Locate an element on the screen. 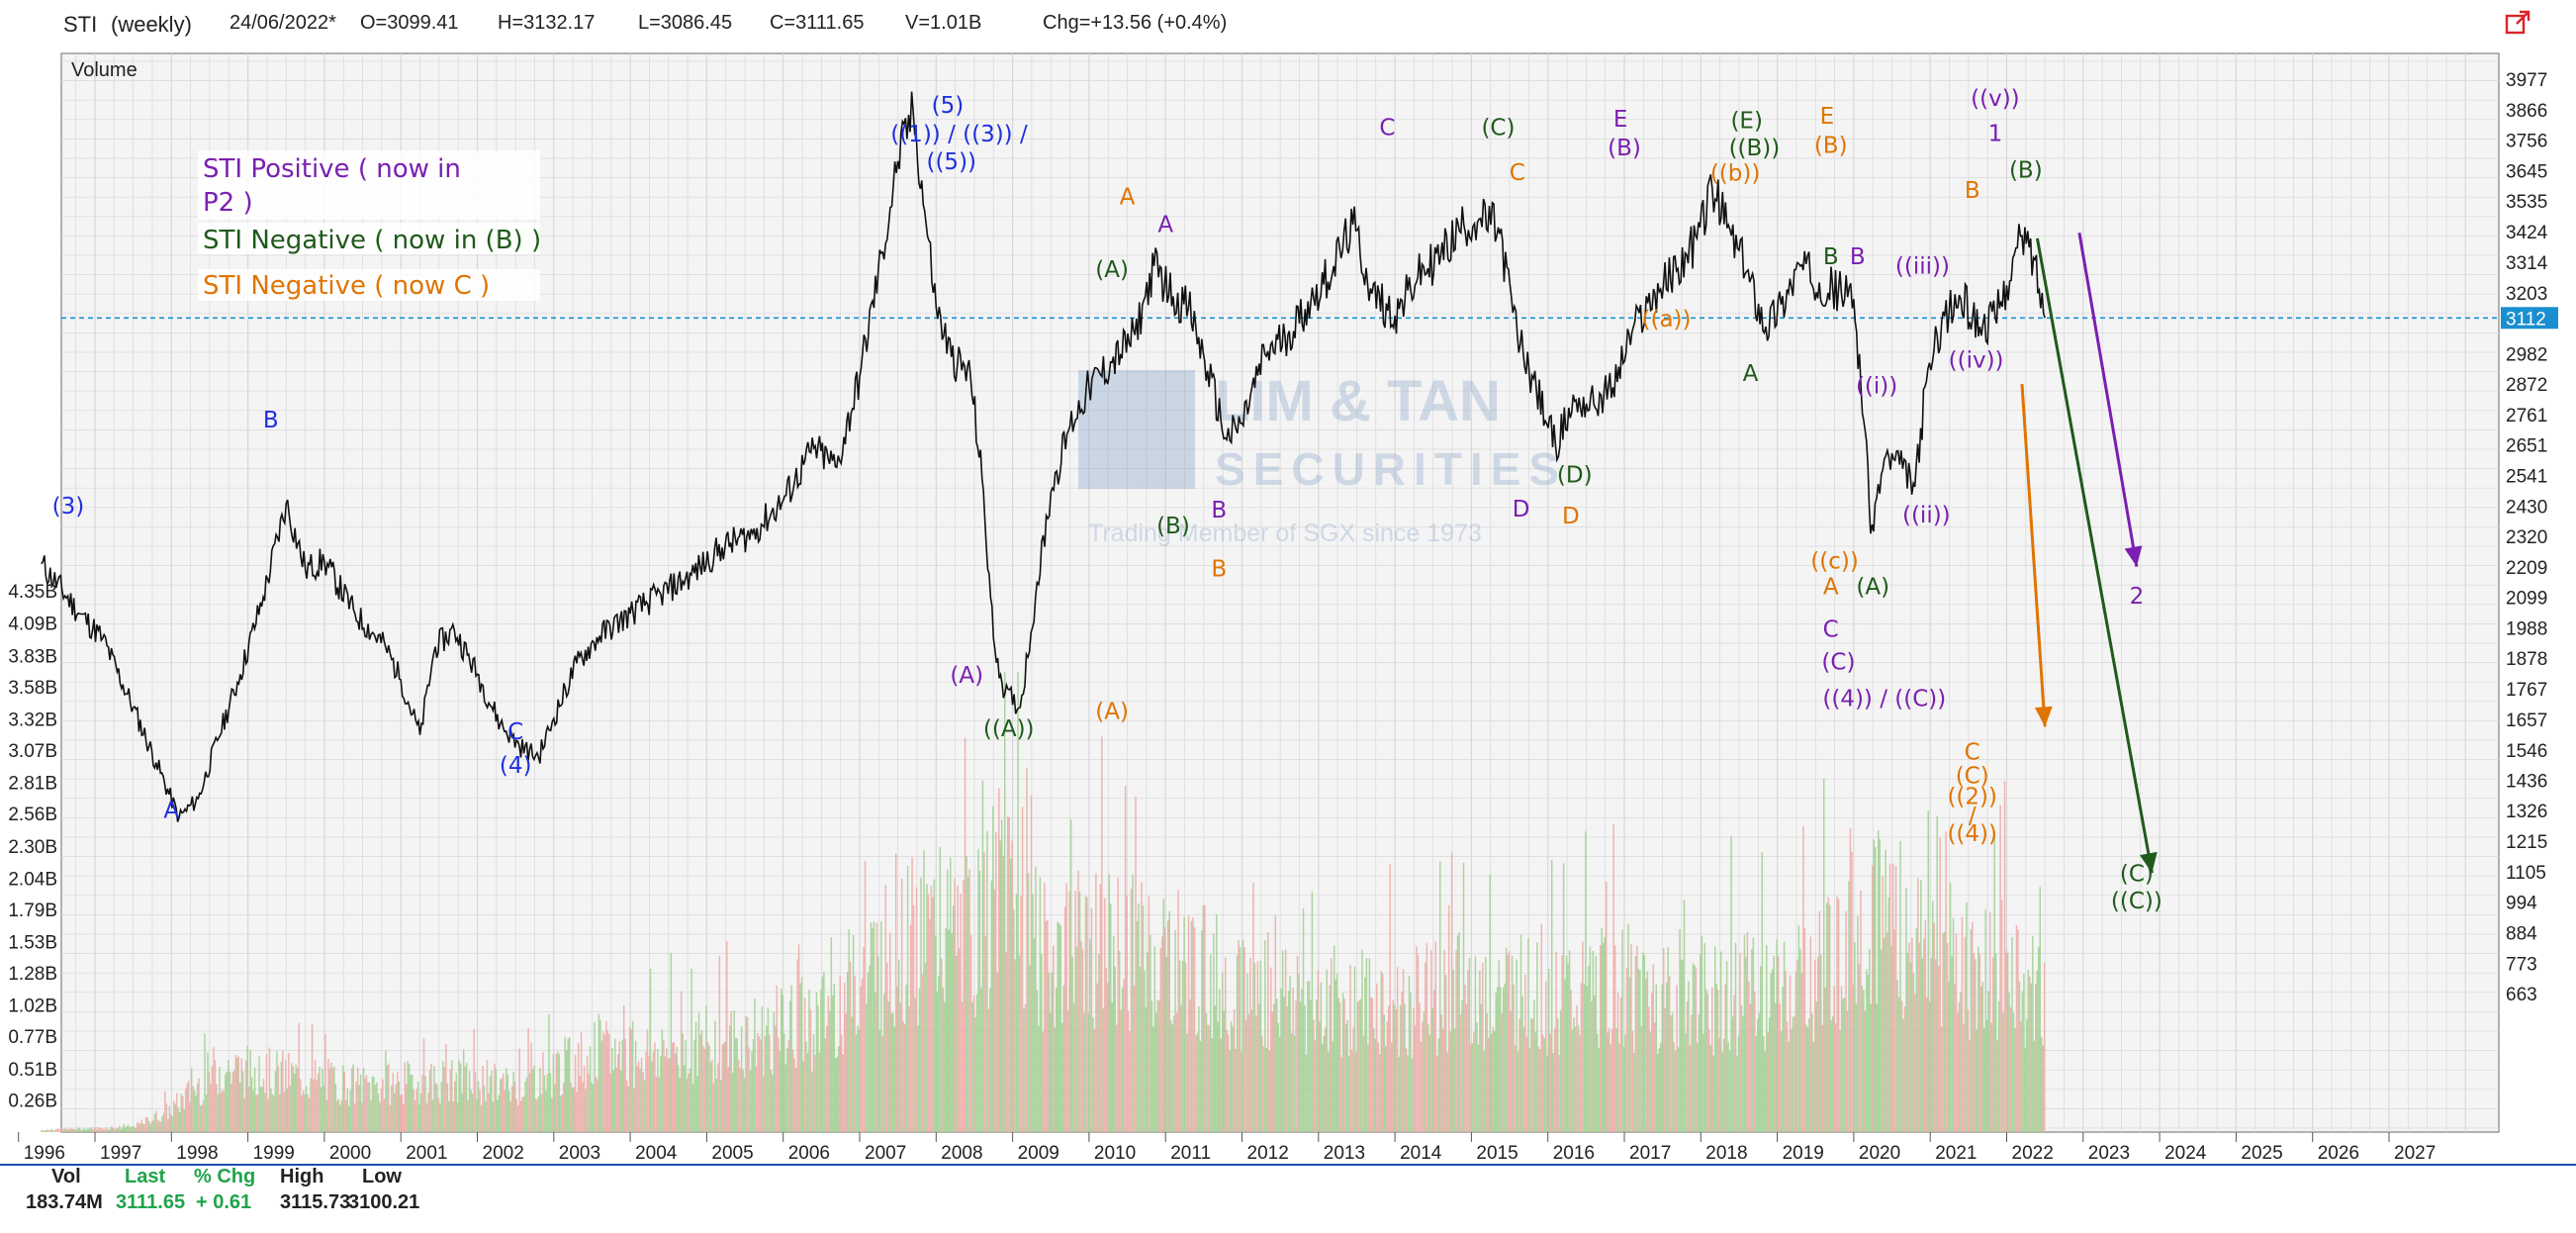 The width and height of the screenshot is (2576, 1233). time-tick-label: 2003 is located at coordinates (579, 1152).